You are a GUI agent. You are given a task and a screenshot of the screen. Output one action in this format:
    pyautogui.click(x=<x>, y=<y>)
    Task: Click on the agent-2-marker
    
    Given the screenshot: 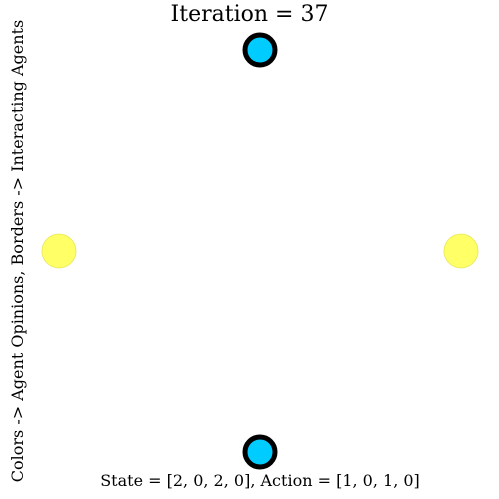 What is the action you would take?
    pyautogui.click(x=260, y=452)
    